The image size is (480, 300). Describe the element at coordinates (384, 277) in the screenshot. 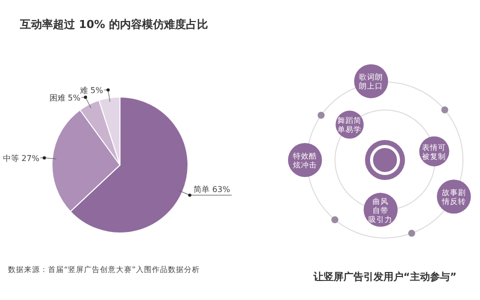

I see `text: 让竖屏广告引发用户“主动参与”` at that location.